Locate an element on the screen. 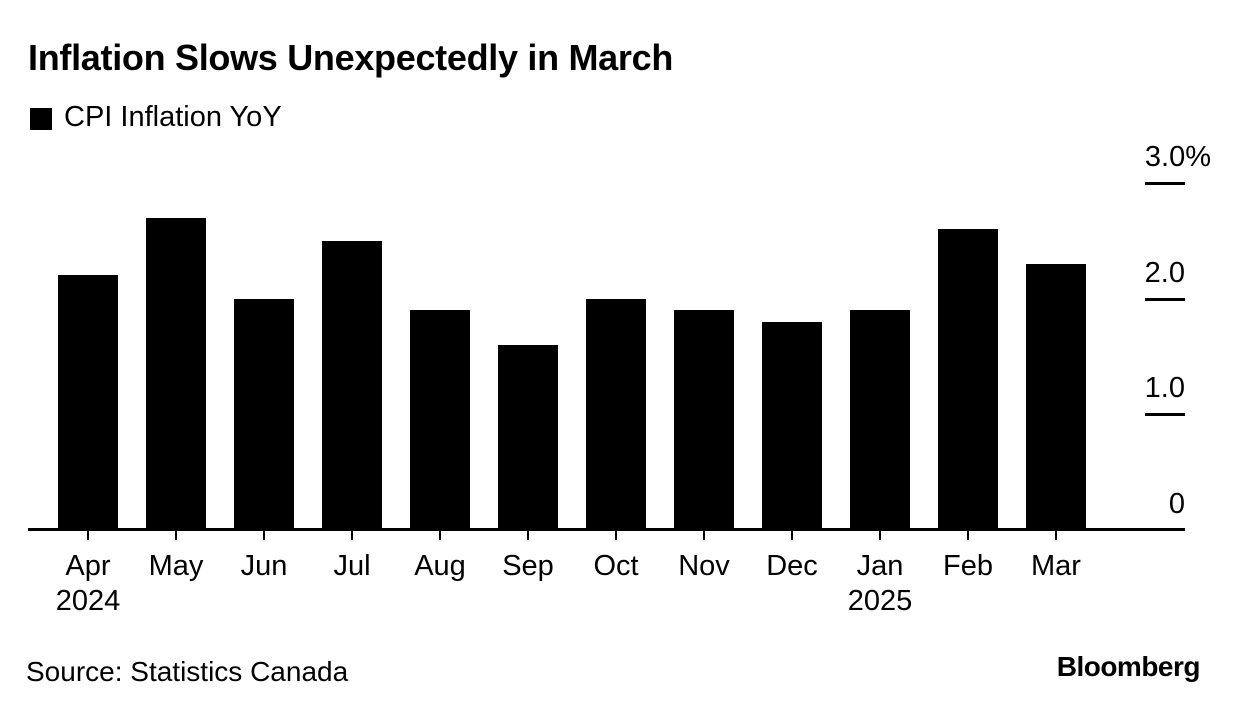 The width and height of the screenshot is (1240, 716). bar-dec is located at coordinates (792, 425).